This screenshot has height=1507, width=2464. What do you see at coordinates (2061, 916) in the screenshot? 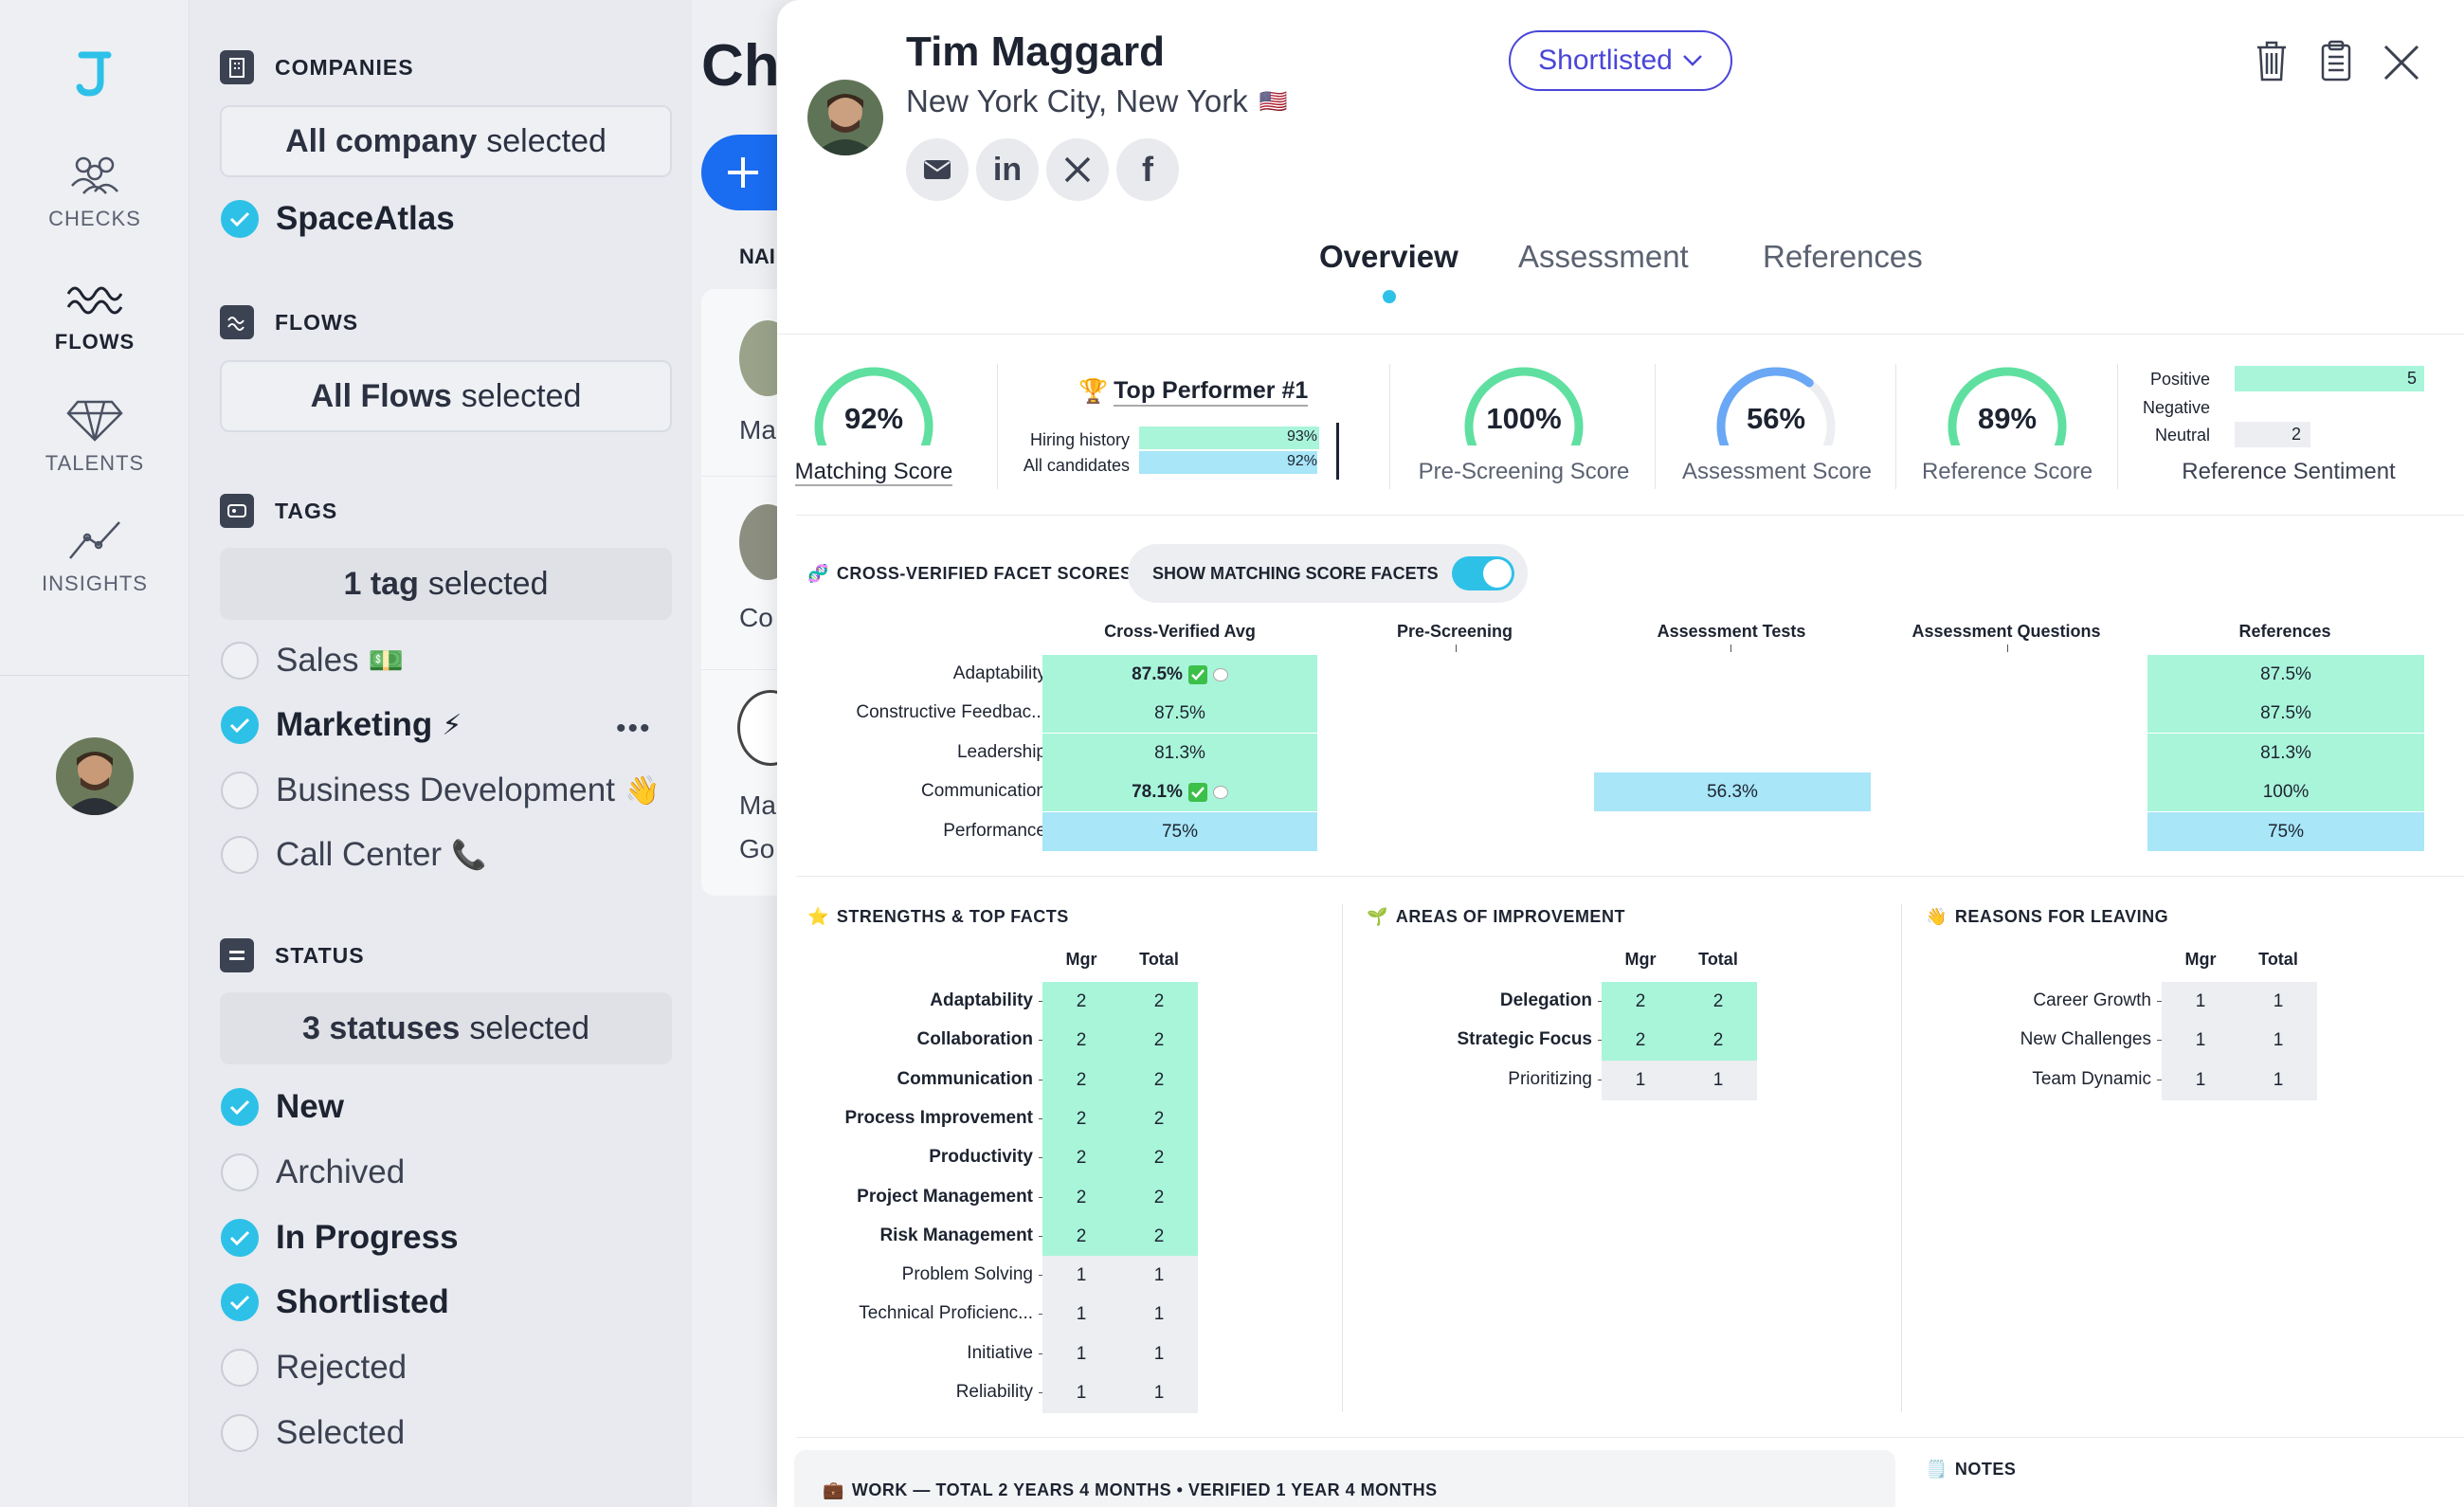
I see `leaving-title-text: REASONS FOR LEAVING` at bounding box center [2061, 916].